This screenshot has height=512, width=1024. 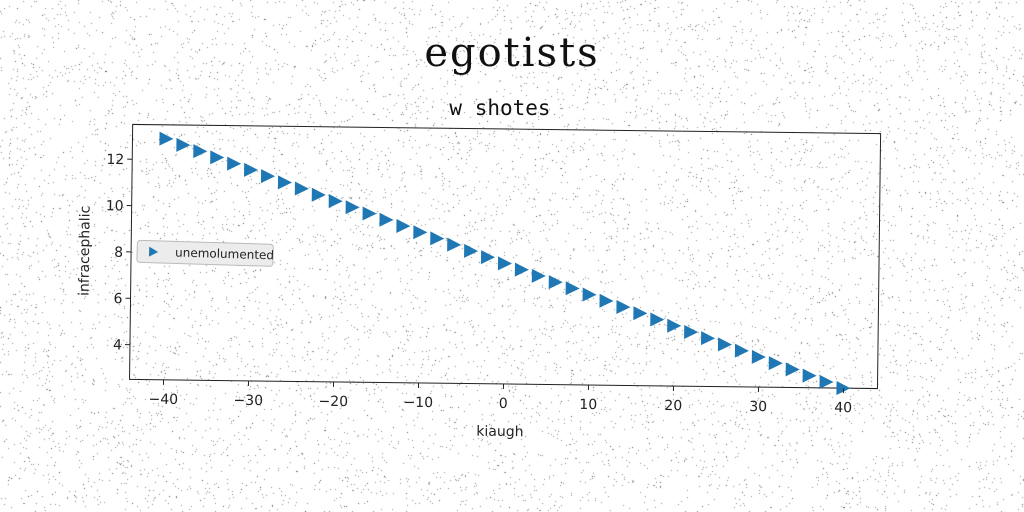 What do you see at coordinates (418, 403) in the screenshot?
I see `x-tick-label: −10` at bounding box center [418, 403].